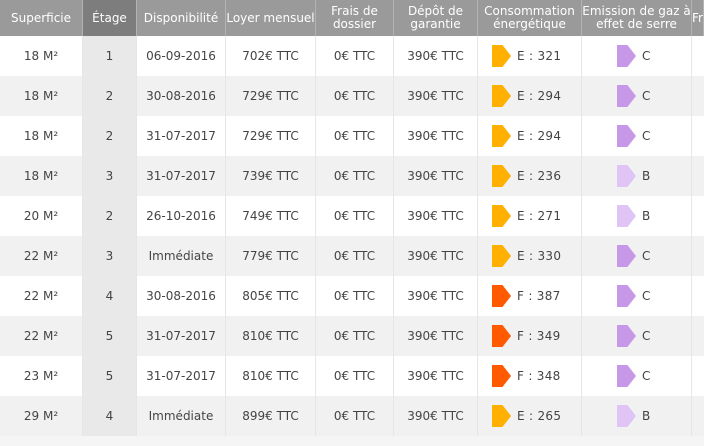 The width and height of the screenshot is (704, 446). Describe the element at coordinates (539, 216) in the screenshot. I see `energy-value: E : 271` at that location.